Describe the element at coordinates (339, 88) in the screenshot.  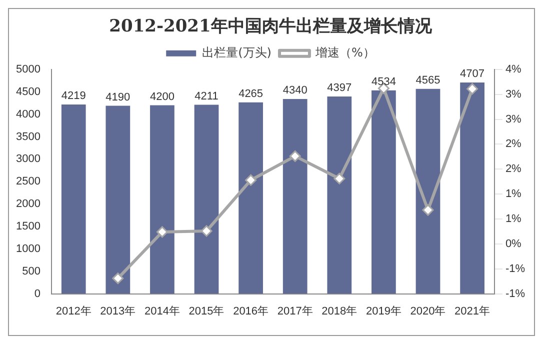
I see `data-label: 4397` at that location.